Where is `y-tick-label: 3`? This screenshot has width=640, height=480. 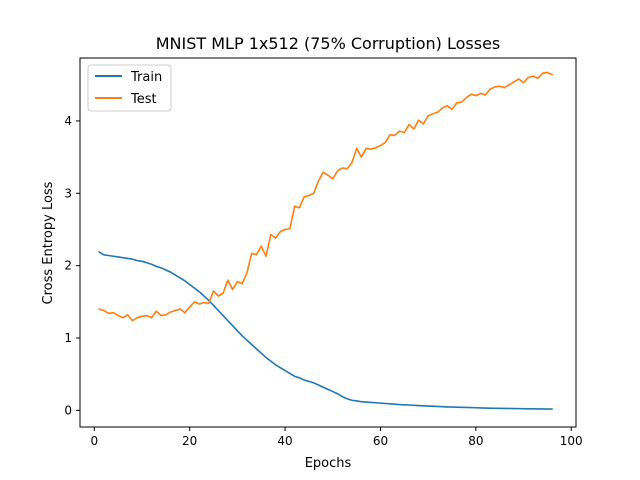
y-tick-label: 3 is located at coordinates (68, 193).